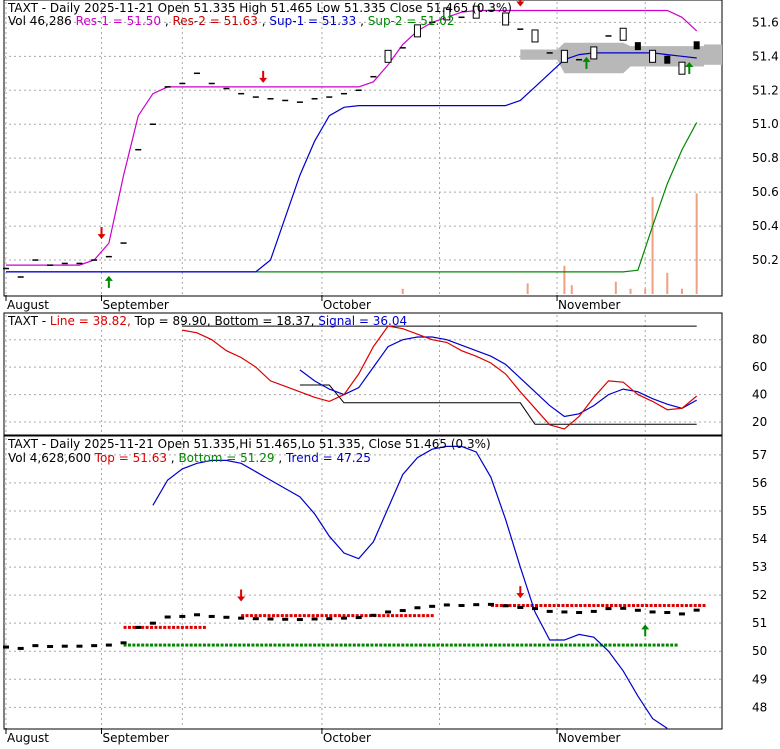  Describe the element at coordinates (759, 623) in the screenshot. I see `y-tick-label: 51` at that location.